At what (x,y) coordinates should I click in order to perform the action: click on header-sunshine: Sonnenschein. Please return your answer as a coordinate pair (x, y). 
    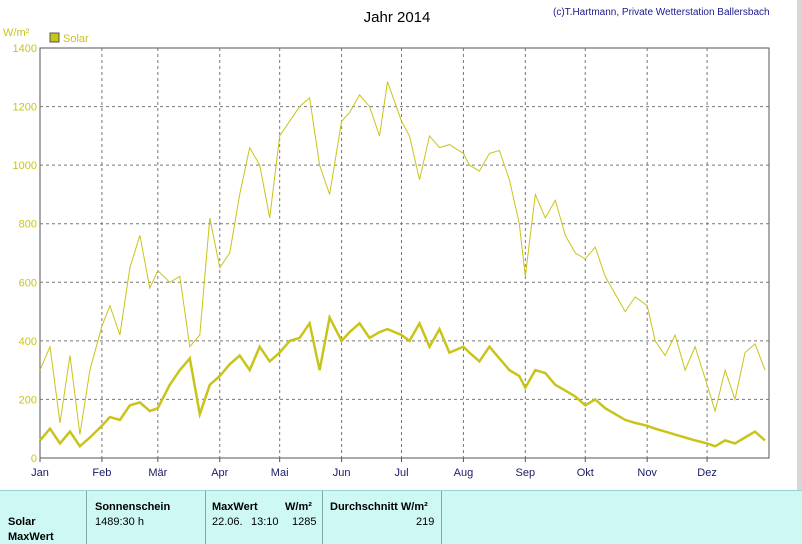
    Looking at the image, I should click on (133, 507).